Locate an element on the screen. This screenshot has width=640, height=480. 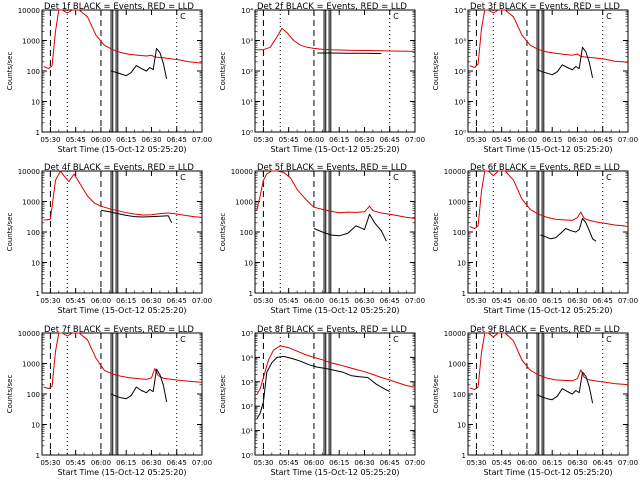
chart-title: Det 4f BLACK = Events, RED = LLD is located at coordinates (119, 168).